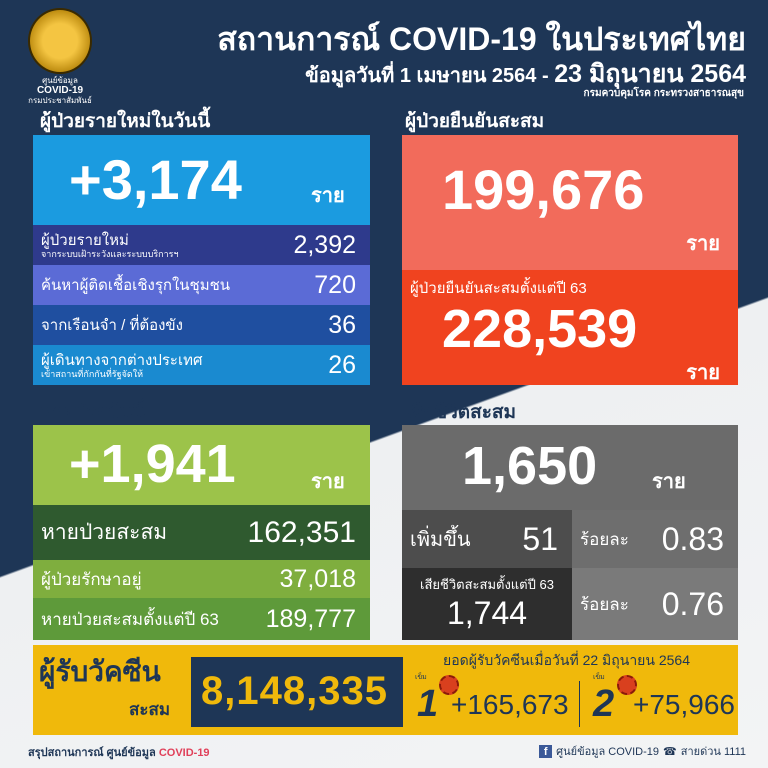 This screenshot has height=768, width=768. I want to click on footer-source: สรุปสถานการณ์ ศูนย์ข้อมูล COVID-19, so click(119, 752).